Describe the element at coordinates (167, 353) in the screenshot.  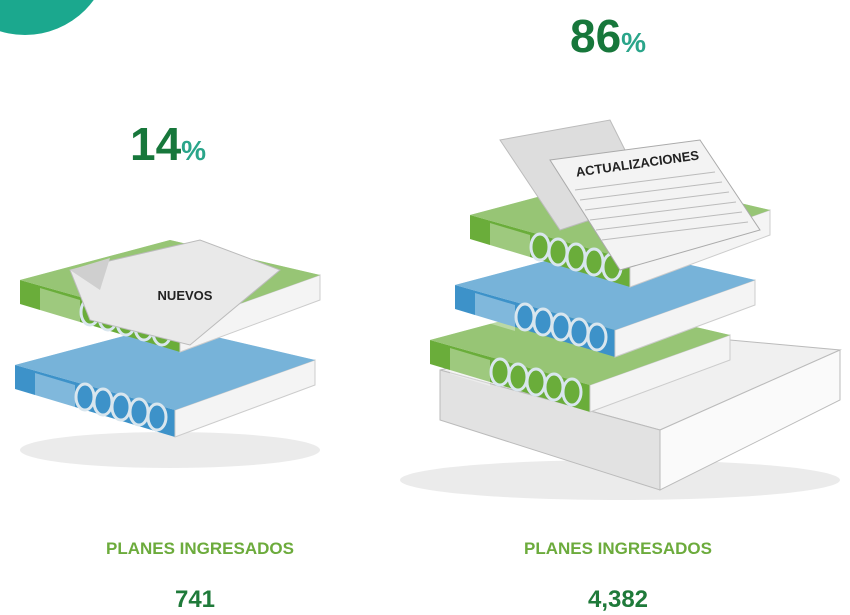
I see `left-stack: NUEVOS` at that location.